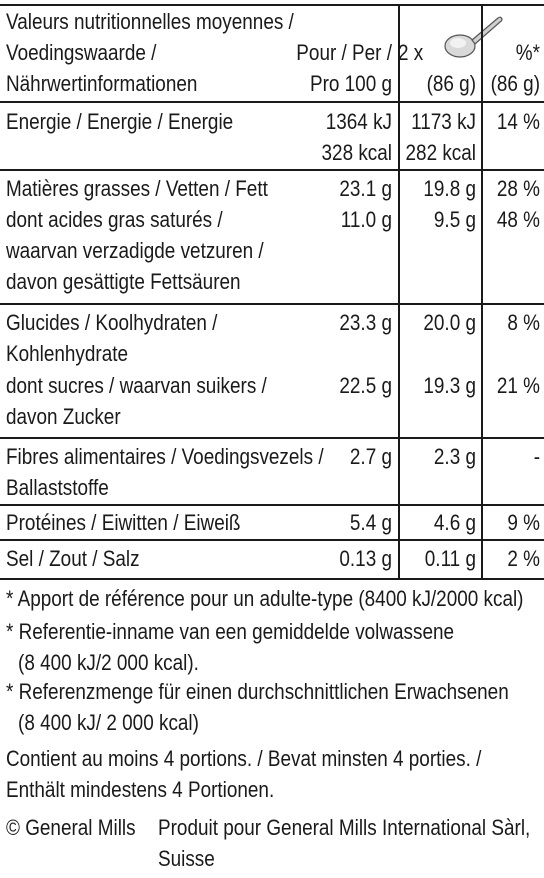 The height and width of the screenshot is (878, 544). Describe the element at coordinates (411, 52) in the screenshot. I see `header-portion-line1: 2 x` at that location.